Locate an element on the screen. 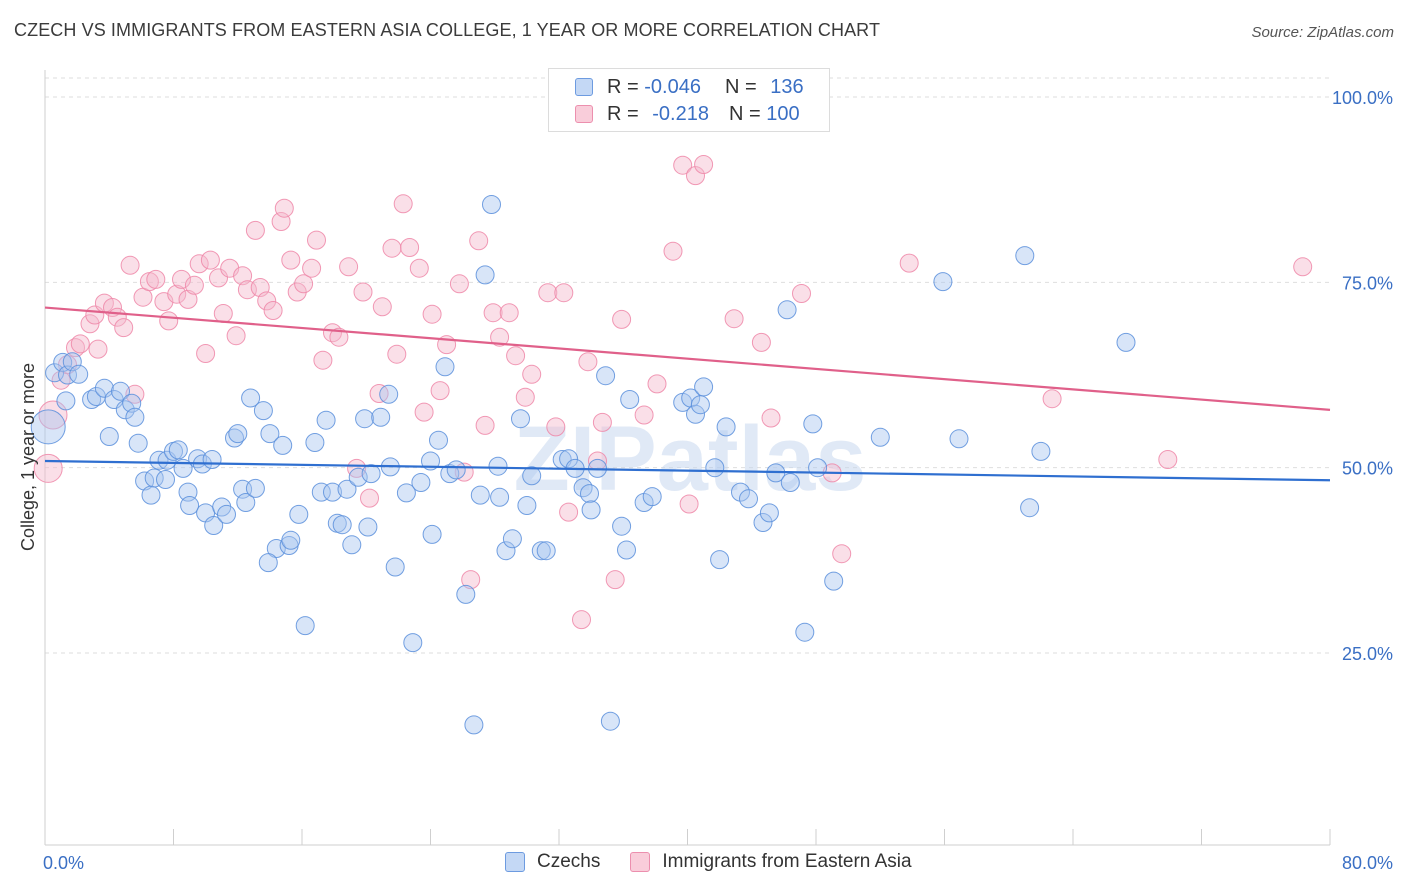  series-legend: Czechs Immigrants from Eastern Asia is located at coordinates (723, 862).